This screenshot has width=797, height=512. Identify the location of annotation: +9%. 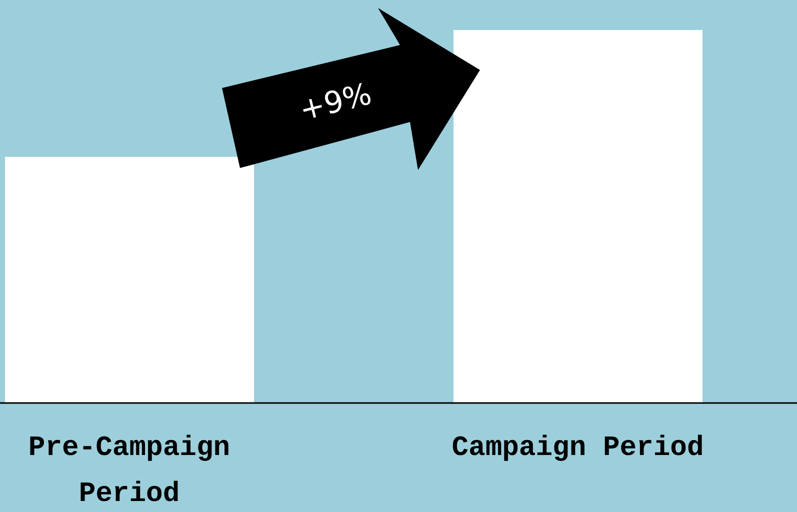
(336, 102).